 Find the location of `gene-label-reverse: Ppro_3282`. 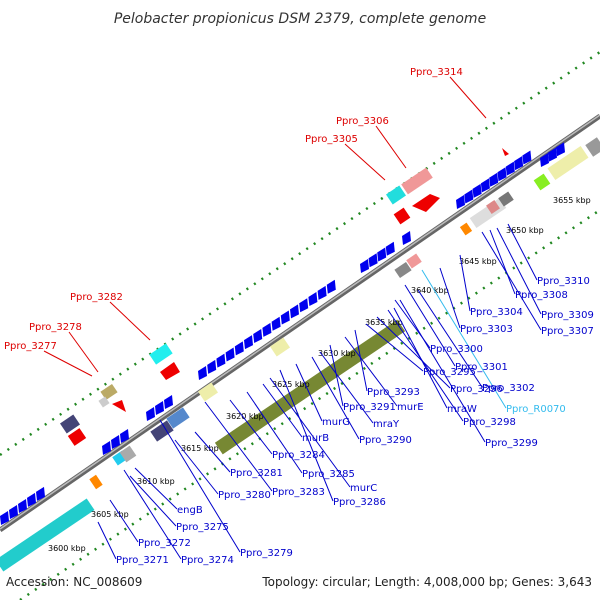

gene-label-reverse: Ppro_3282 is located at coordinates (96, 297).